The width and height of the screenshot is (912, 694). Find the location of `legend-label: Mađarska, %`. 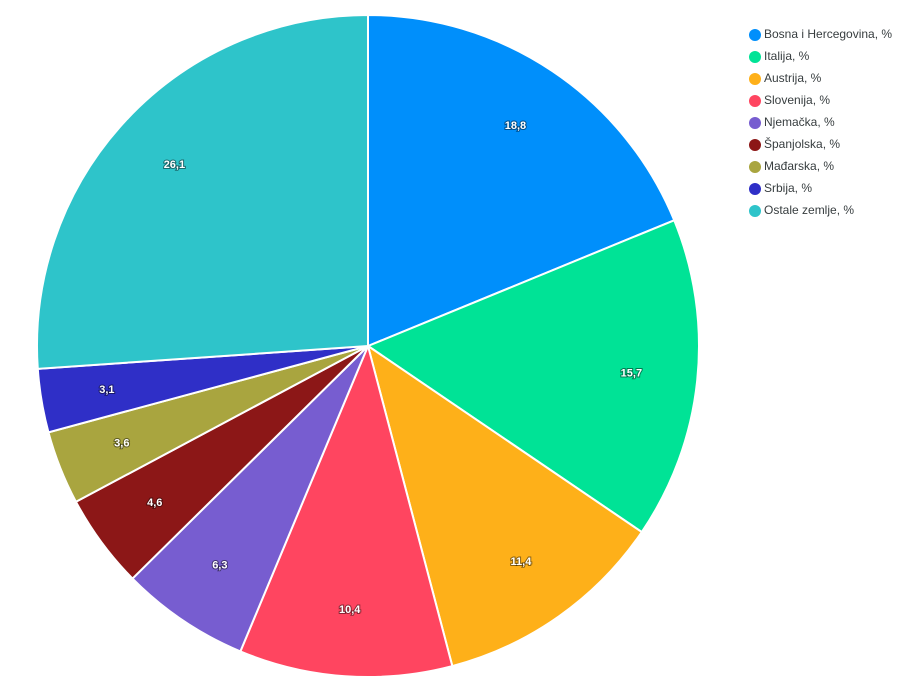

legend-label: Mađarska, % is located at coordinates (799, 166).